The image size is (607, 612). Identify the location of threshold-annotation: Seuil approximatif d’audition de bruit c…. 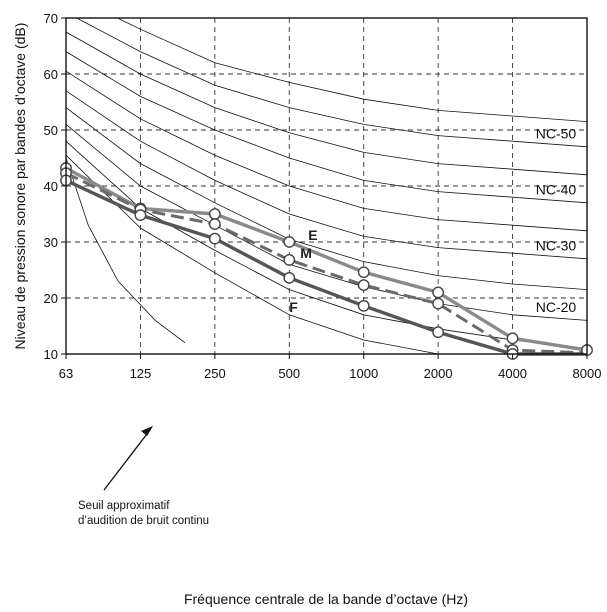
(143, 476).